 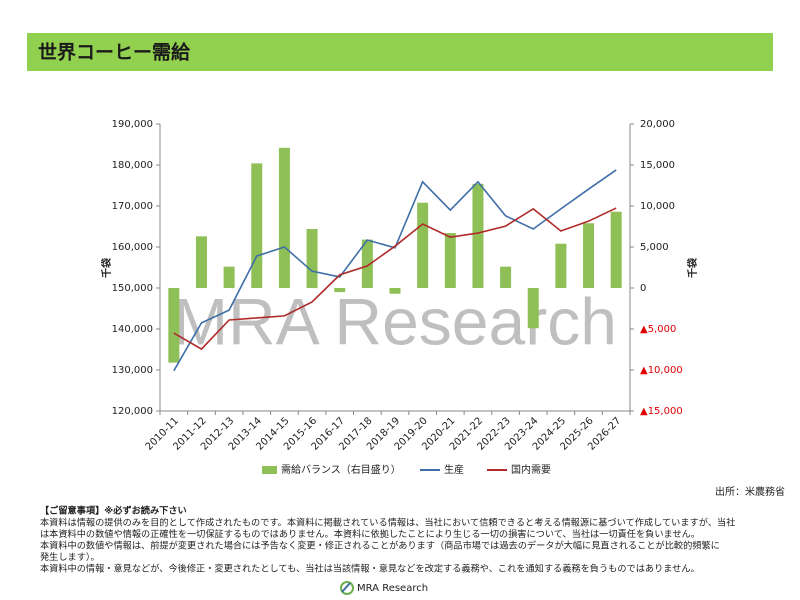 I want to click on legend-label: 需給バランス（右目盛り）, so click(x=341, y=469).